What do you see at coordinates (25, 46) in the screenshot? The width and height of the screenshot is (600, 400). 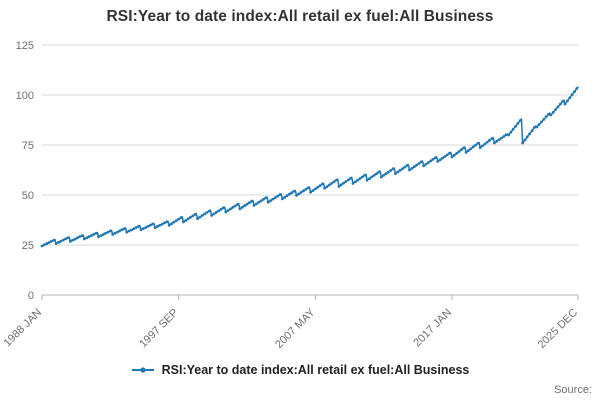 I see `svg-text: 125` at bounding box center [25, 46].